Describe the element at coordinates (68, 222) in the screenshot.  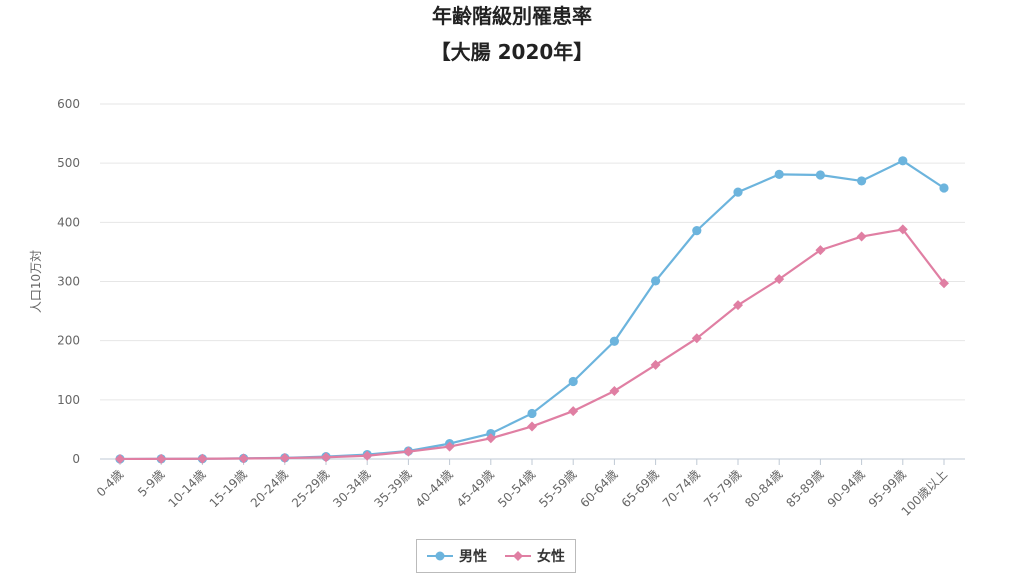
I see `y-tick-label: 400` at that location.